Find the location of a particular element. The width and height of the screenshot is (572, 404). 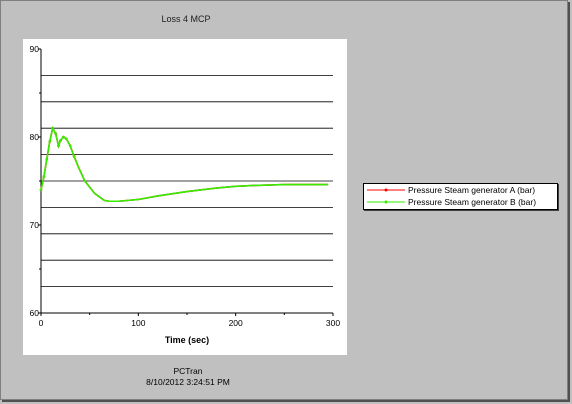

x-tick-label: 300 is located at coordinates (333, 323).